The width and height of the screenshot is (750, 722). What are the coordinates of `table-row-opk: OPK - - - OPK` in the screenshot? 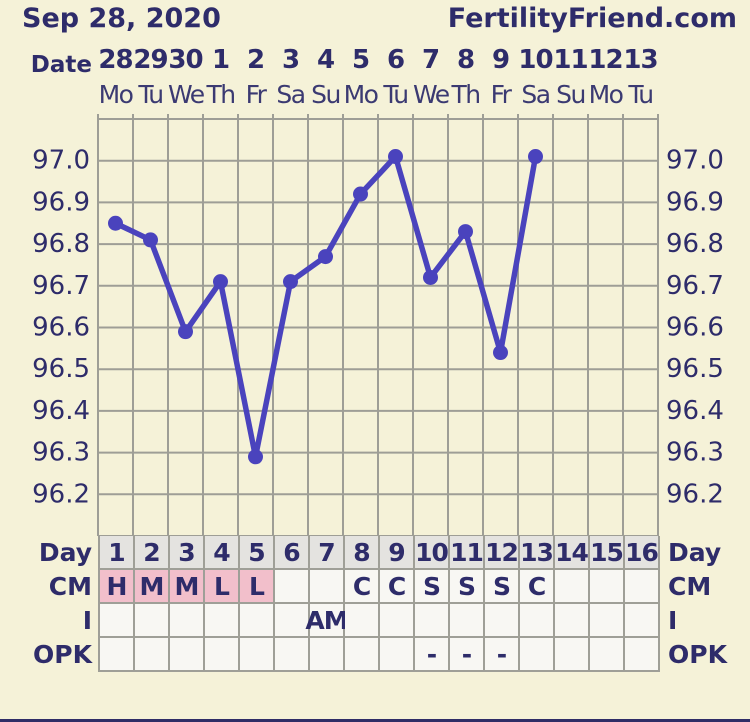 It's located at (363, 655).